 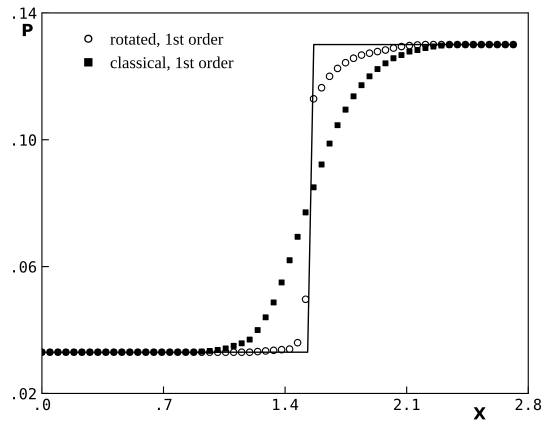 What do you see at coordinates (27, 30) in the screenshot?
I see `y-axis-title: P` at bounding box center [27, 30].